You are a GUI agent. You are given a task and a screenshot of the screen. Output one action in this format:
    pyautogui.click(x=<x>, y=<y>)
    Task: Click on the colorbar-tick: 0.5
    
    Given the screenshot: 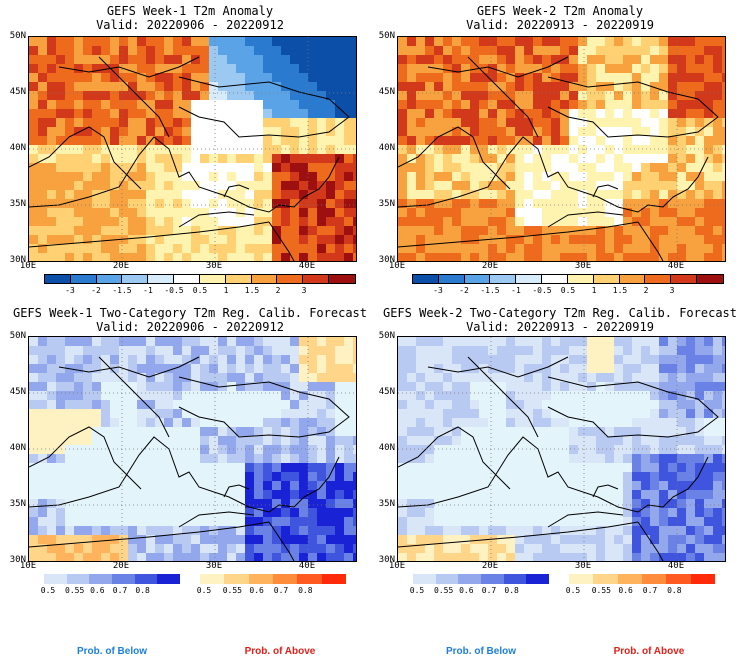 What is the action you would take?
    pyautogui.click(x=200, y=290)
    